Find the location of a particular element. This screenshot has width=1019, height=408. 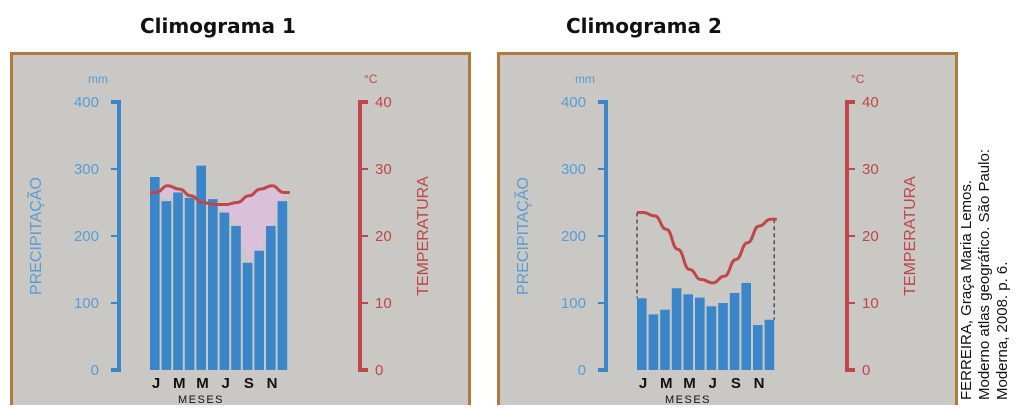

chart-title-1: Climograma 1 is located at coordinates (218, 26).